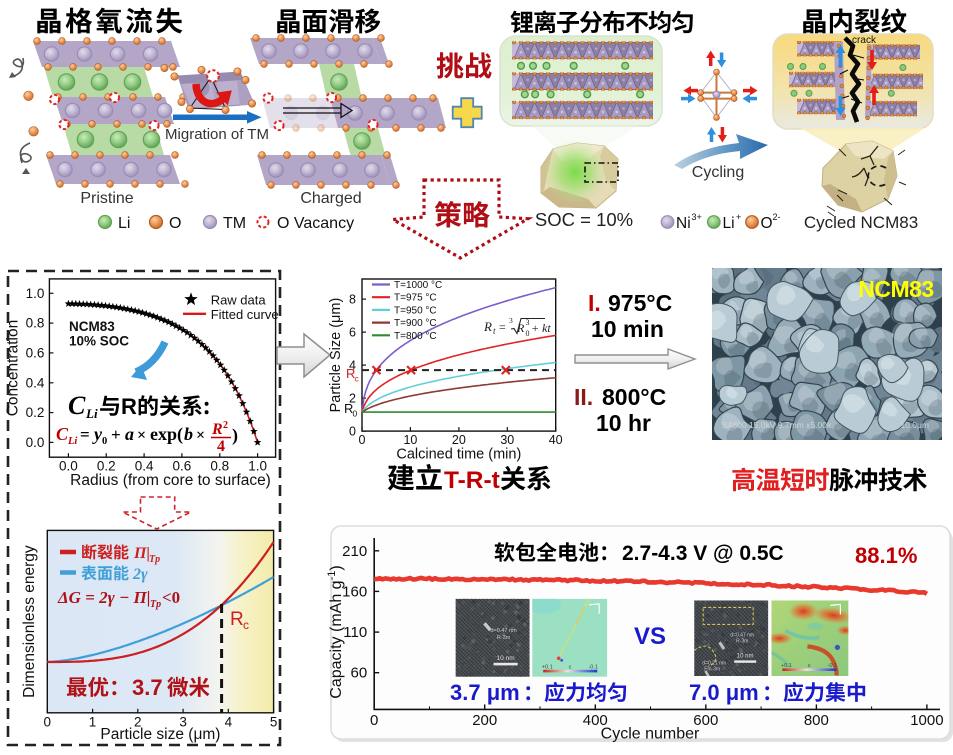  Describe the element at coordinates (183, 721) in the screenshot. I see `svg-text: 3` at that location.